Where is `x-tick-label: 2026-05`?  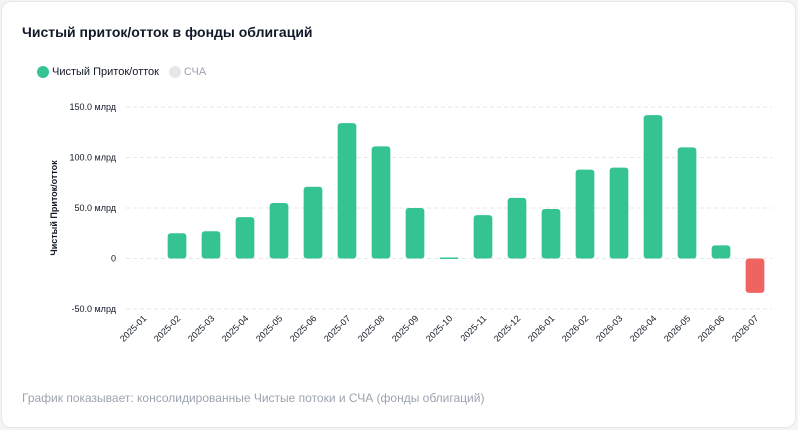 x-tick-label: 2026-05 is located at coordinates (677, 328).